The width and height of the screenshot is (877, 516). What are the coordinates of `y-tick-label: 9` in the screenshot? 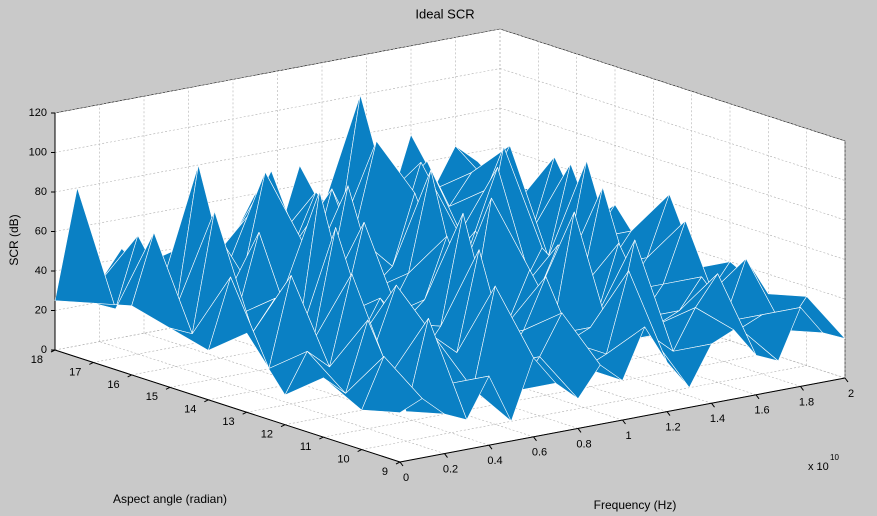 It's located at (385, 472).